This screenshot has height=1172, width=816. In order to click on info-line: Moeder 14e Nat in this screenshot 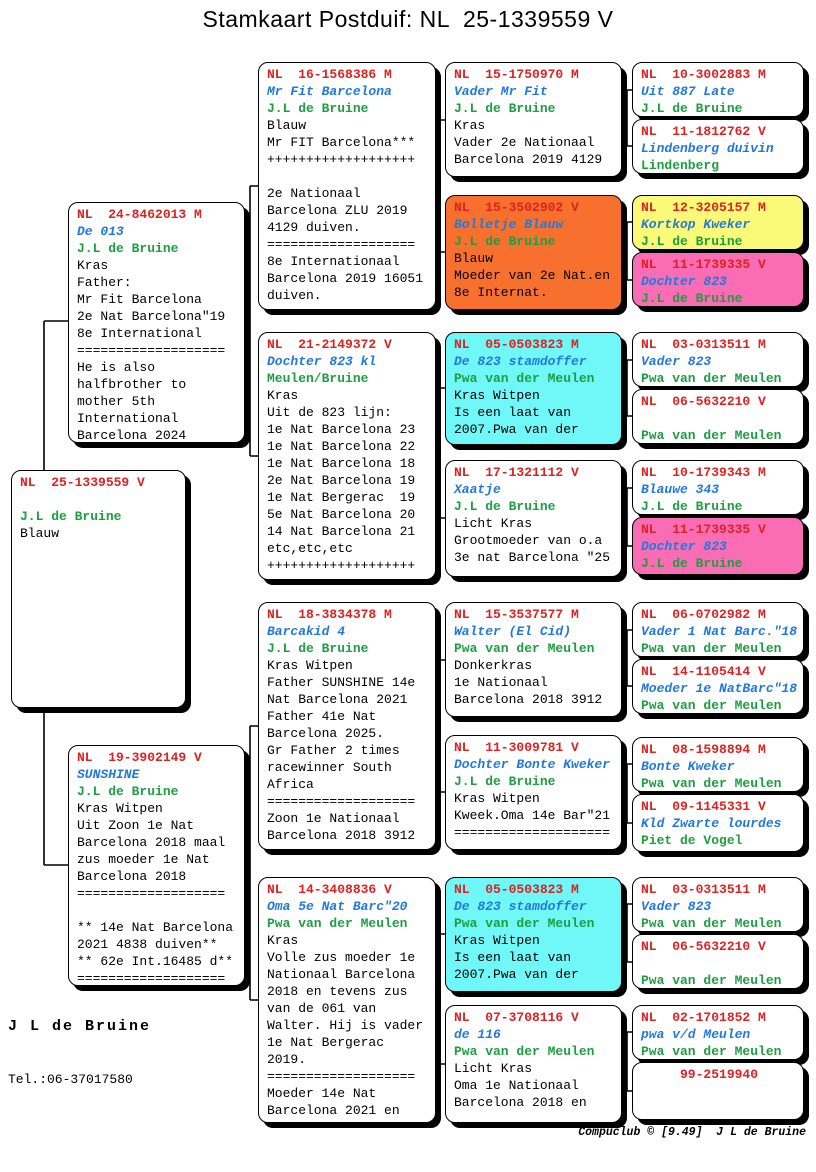, I will do `click(322, 1093)`.